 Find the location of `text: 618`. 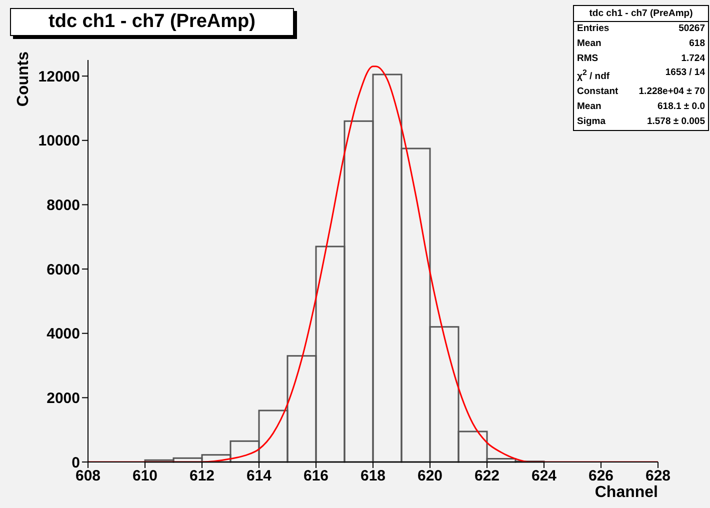

text: 618 is located at coordinates (697, 43).